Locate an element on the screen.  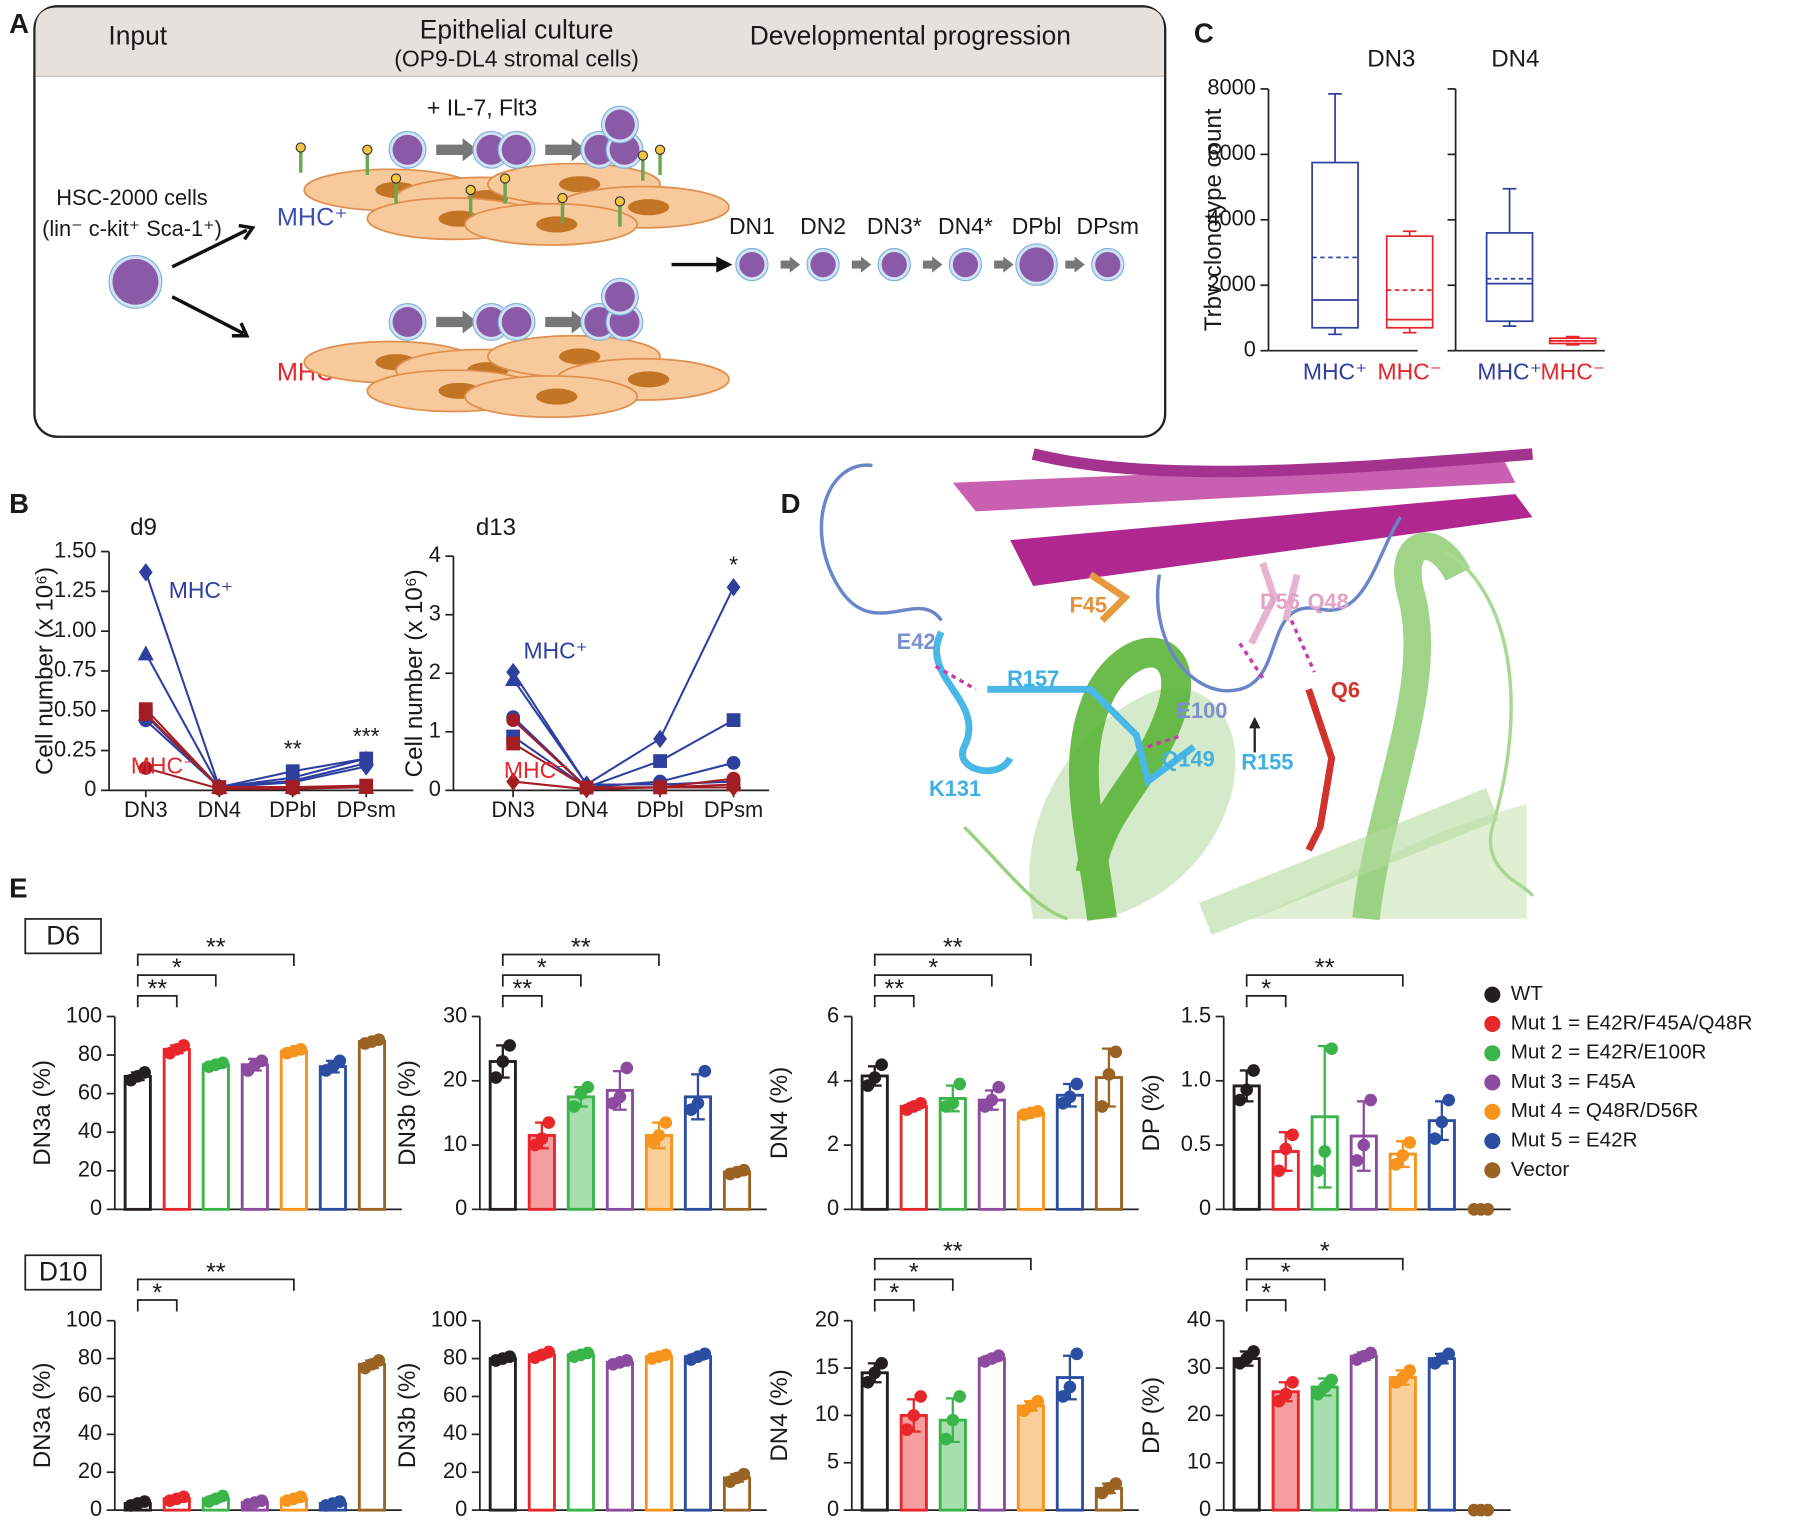
annotation: MHC⁻ is located at coordinates (536, 770).